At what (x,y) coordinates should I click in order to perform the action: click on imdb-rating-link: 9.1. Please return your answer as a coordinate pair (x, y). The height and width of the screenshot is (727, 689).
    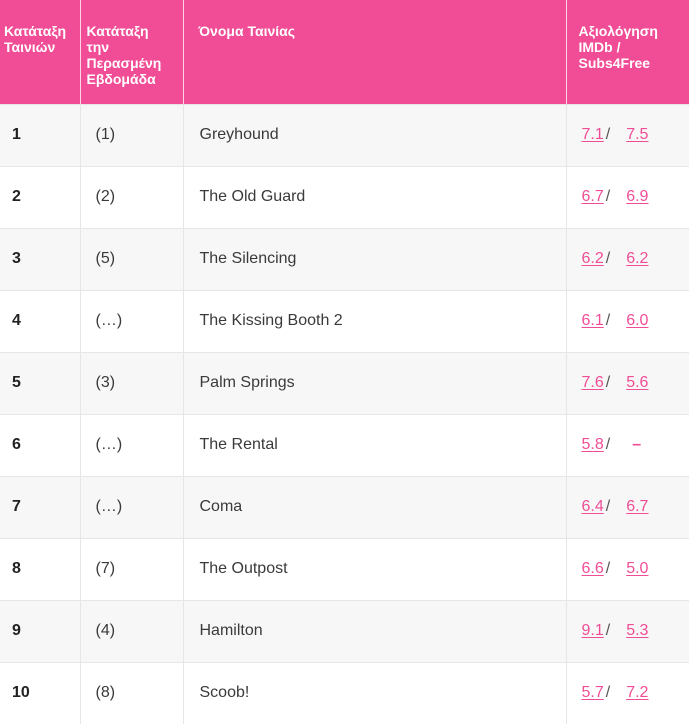
    Looking at the image, I should click on (592, 630).